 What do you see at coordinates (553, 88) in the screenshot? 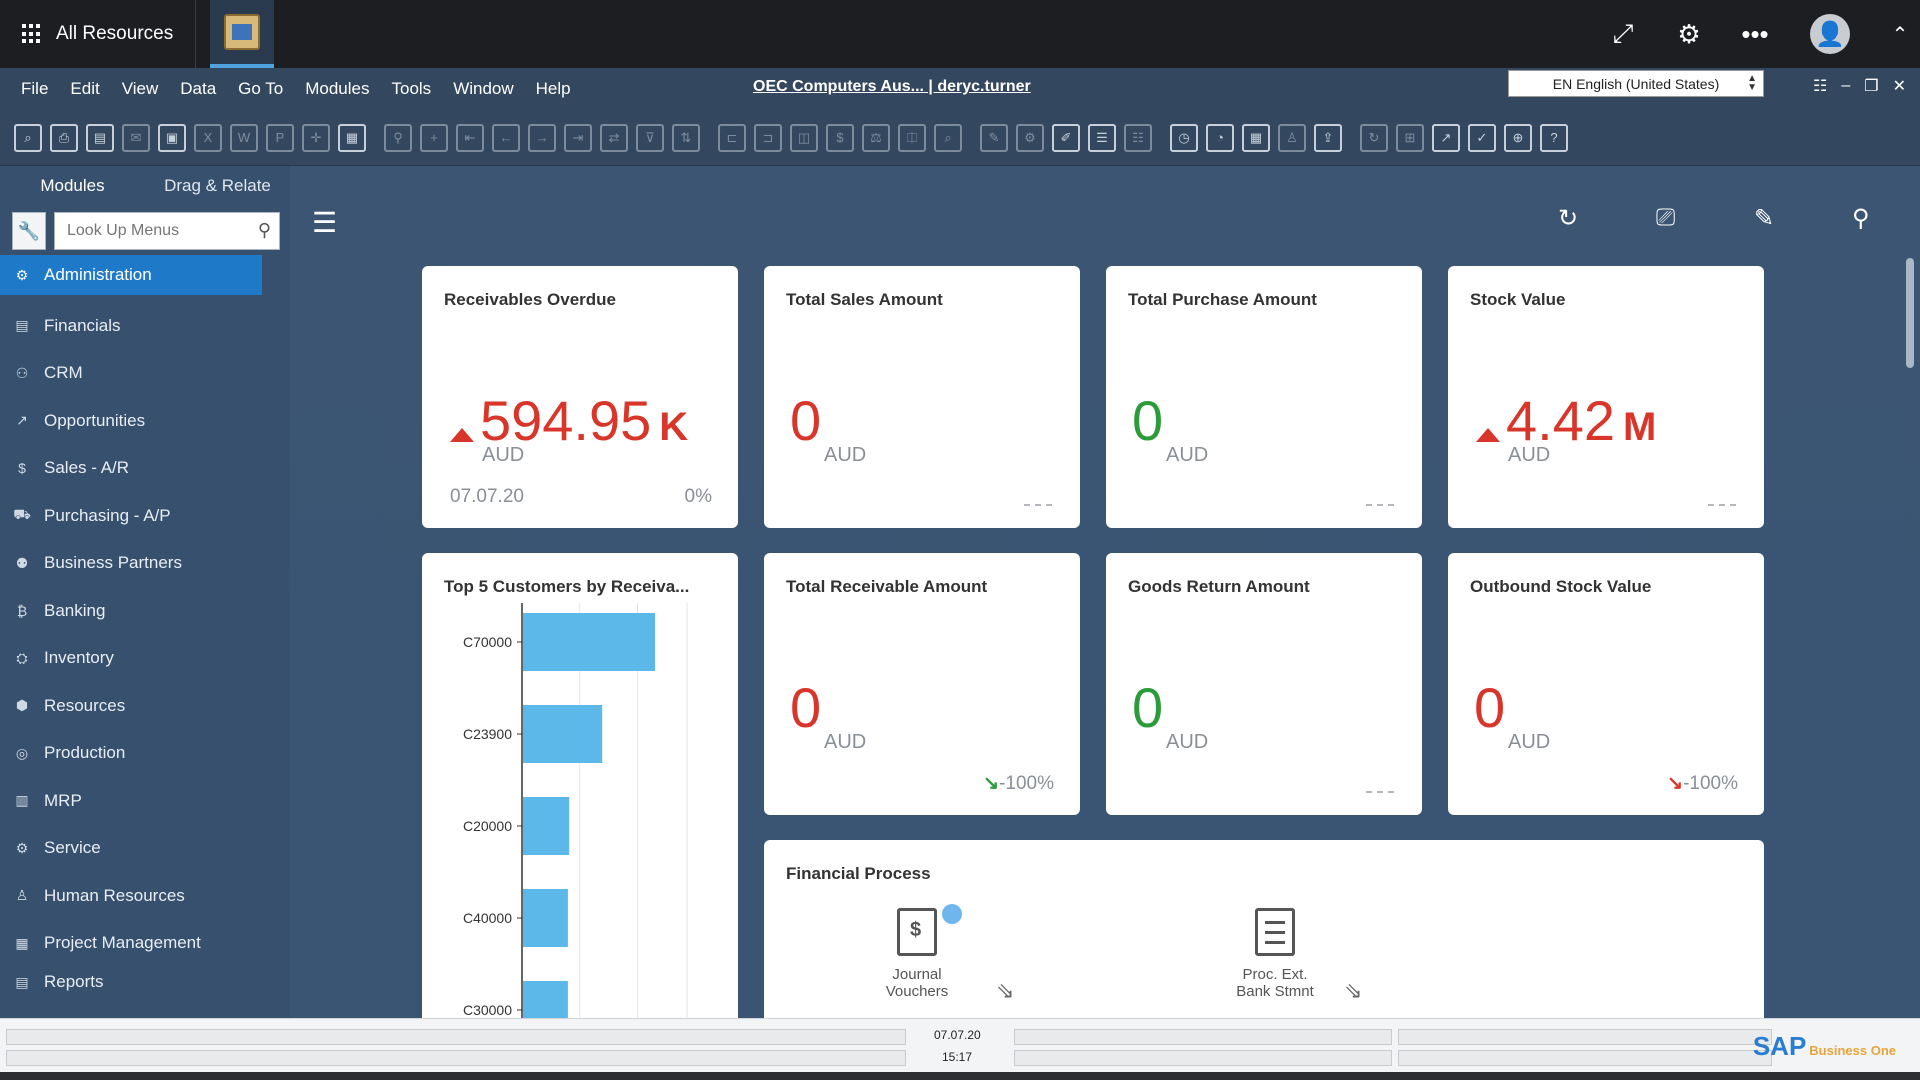
I see `menu-help: Help` at bounding box center [553, 88].